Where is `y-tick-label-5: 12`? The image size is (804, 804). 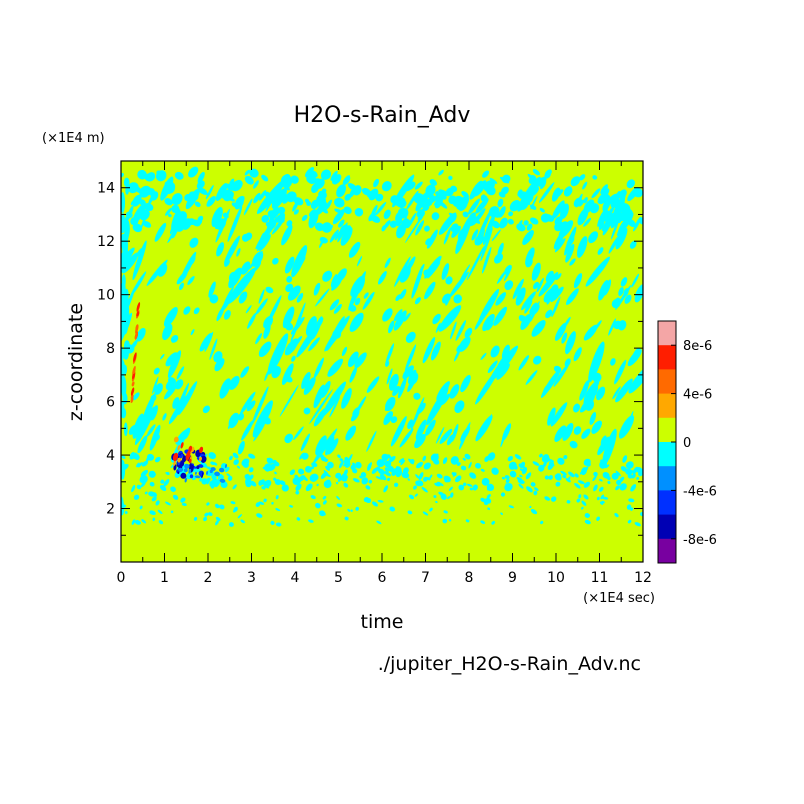
y-tick-label-5: 12 is located at coordinates (106, 242).